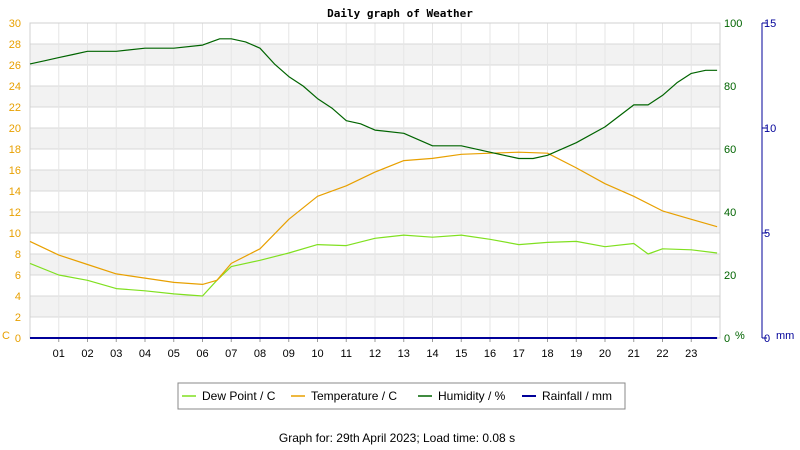 This screenshot has height=450, width=800. What do you see at coordinates (15, 45) in the screenshot?
I see `temperature-tick-label: 28` at bounding box center [15, 45].